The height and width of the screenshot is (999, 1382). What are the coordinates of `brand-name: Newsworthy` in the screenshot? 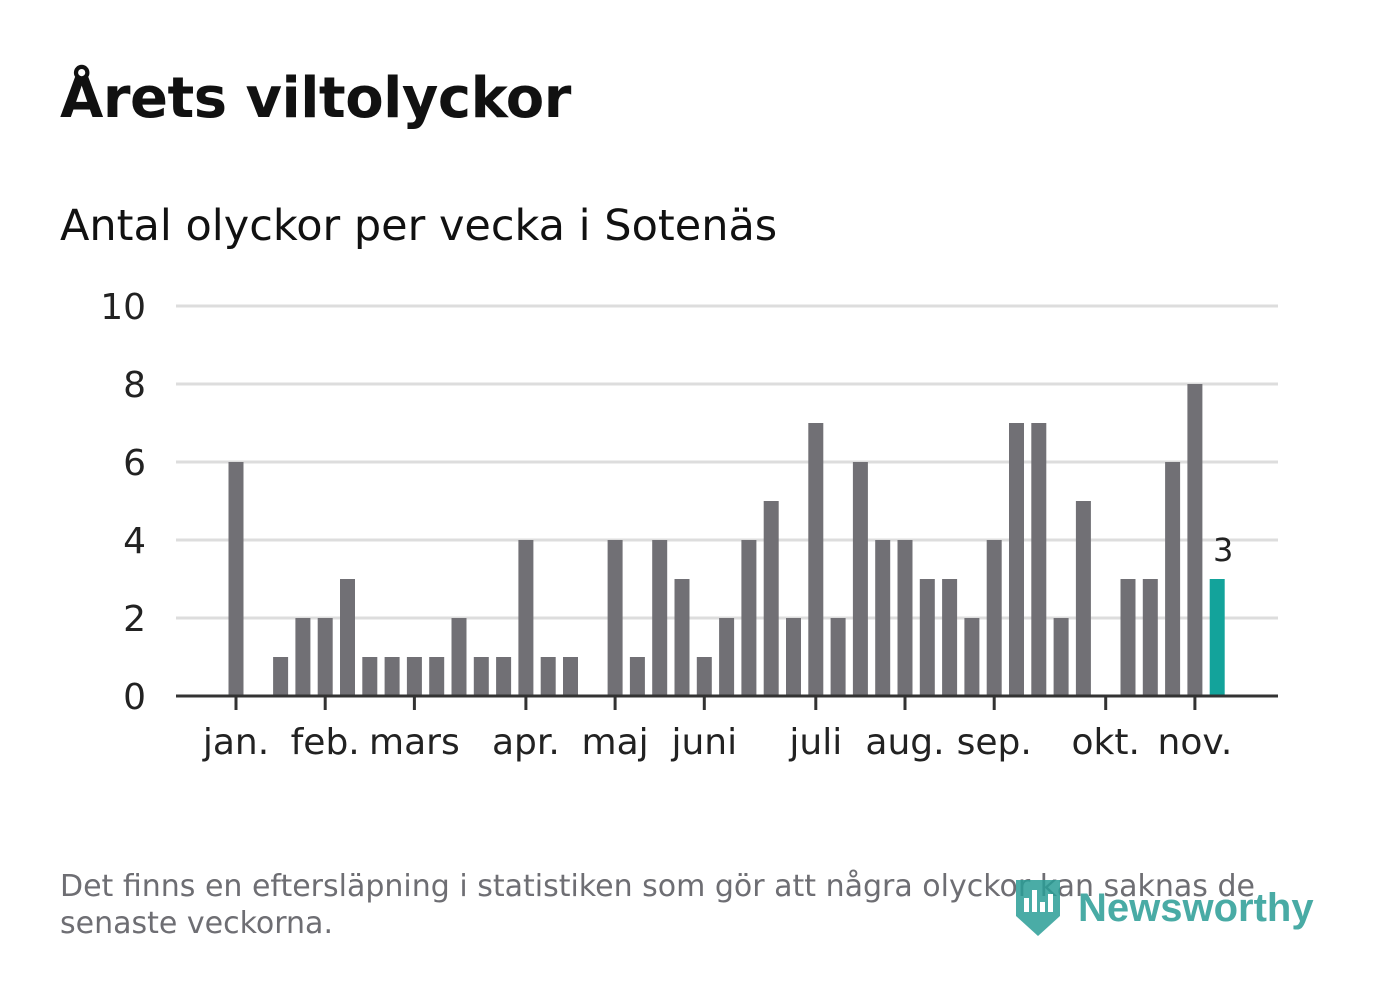 It's located at (1196, 907).